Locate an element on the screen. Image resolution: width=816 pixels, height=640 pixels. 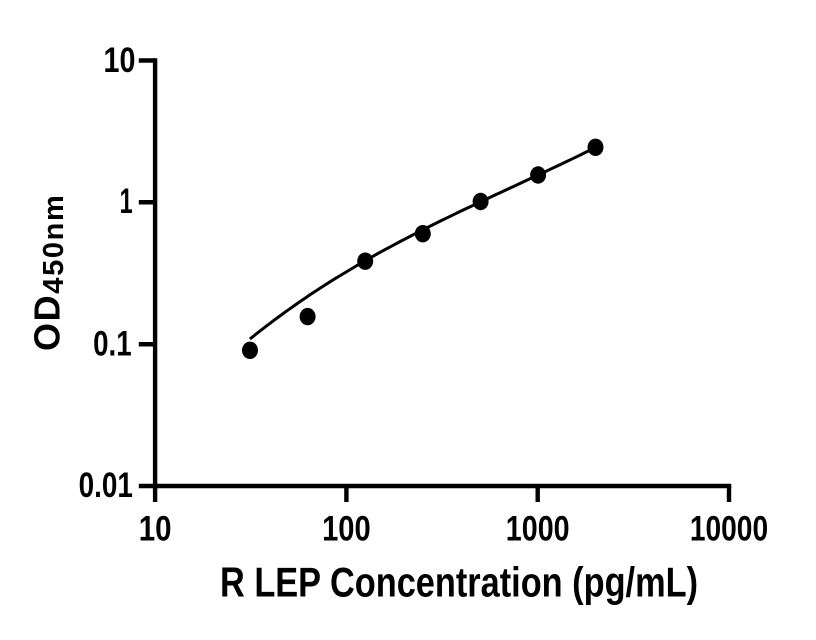
svg-text: 1000 is located at coordinates (538, 528).